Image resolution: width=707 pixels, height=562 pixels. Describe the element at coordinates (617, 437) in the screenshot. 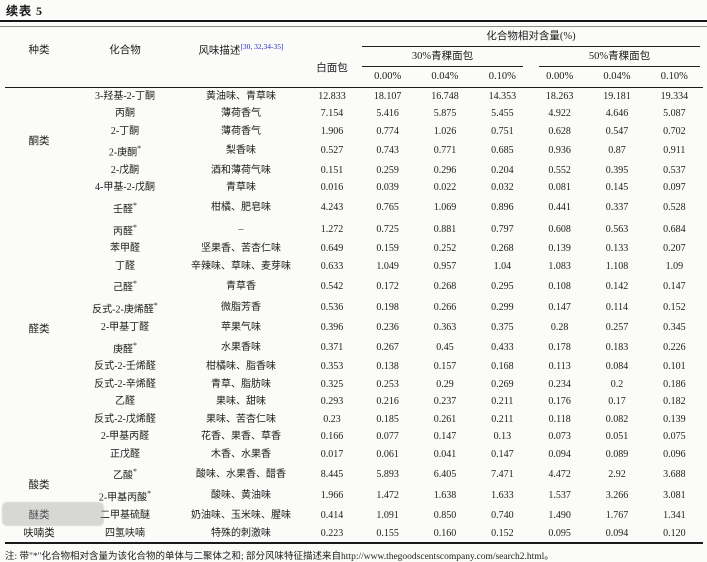

I see `value-cell: 0.051` at that location.